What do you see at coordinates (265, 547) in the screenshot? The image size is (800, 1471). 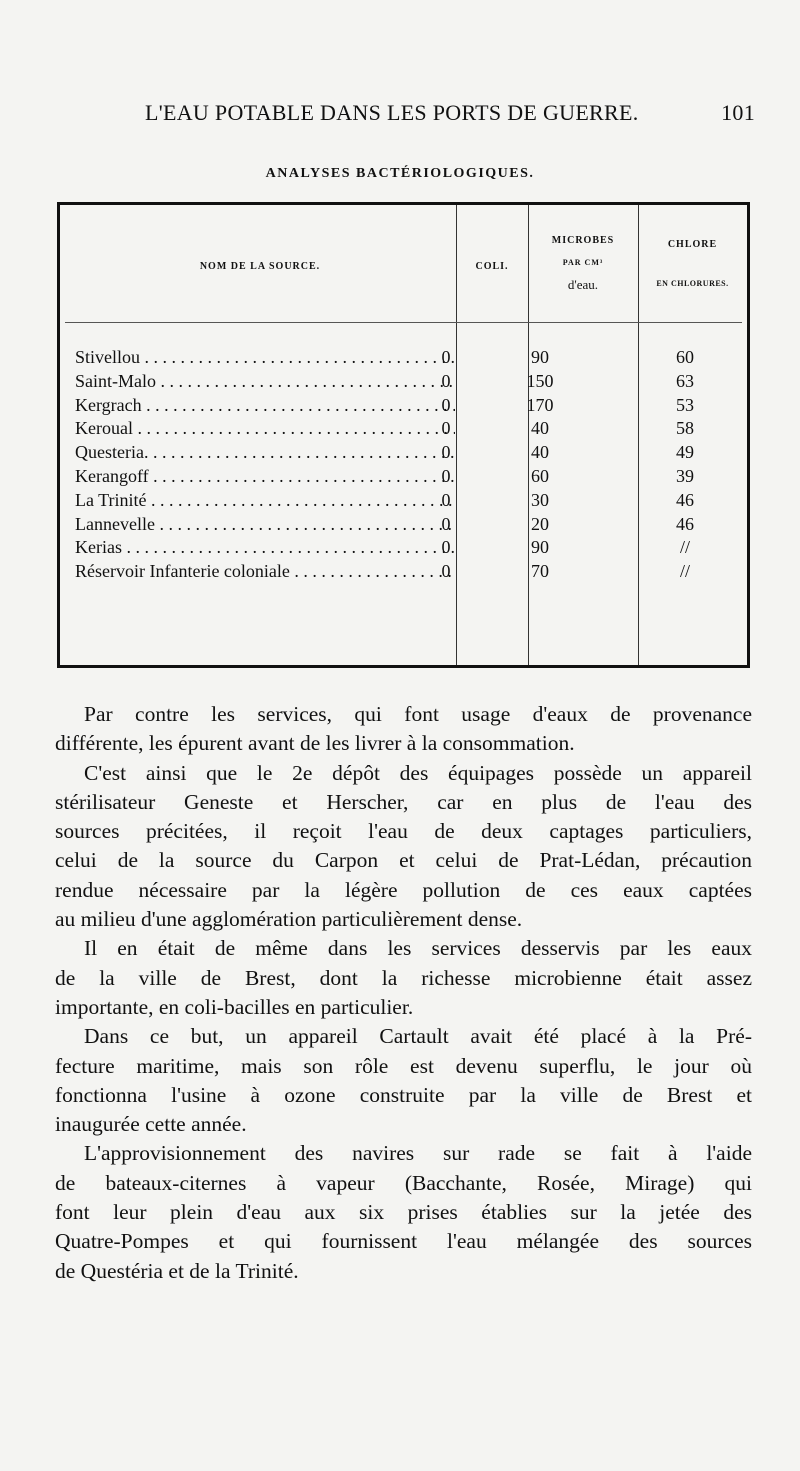 I see `source-name: Kerias` at bounding box center [265, 547].